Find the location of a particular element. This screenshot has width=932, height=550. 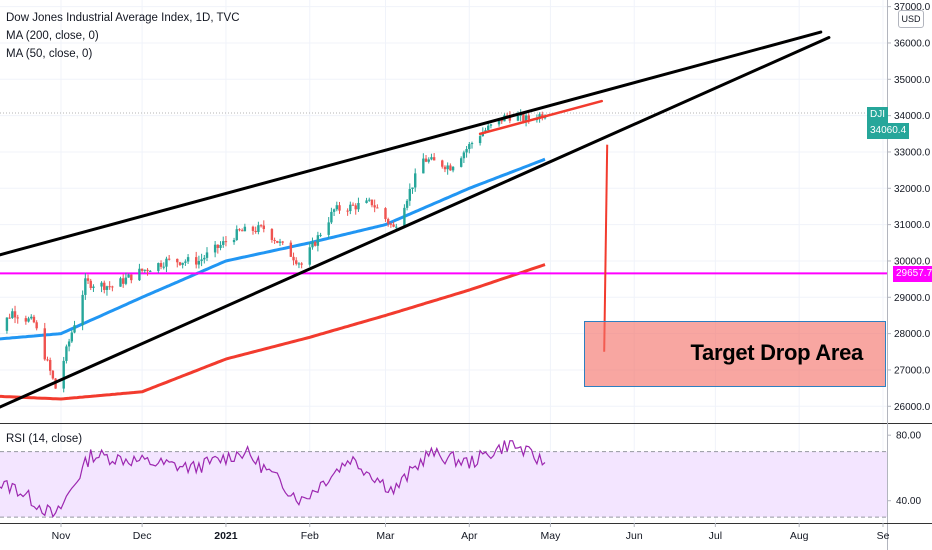

rsi-tick-label: 80.00 is located at coordinates (908, 436).